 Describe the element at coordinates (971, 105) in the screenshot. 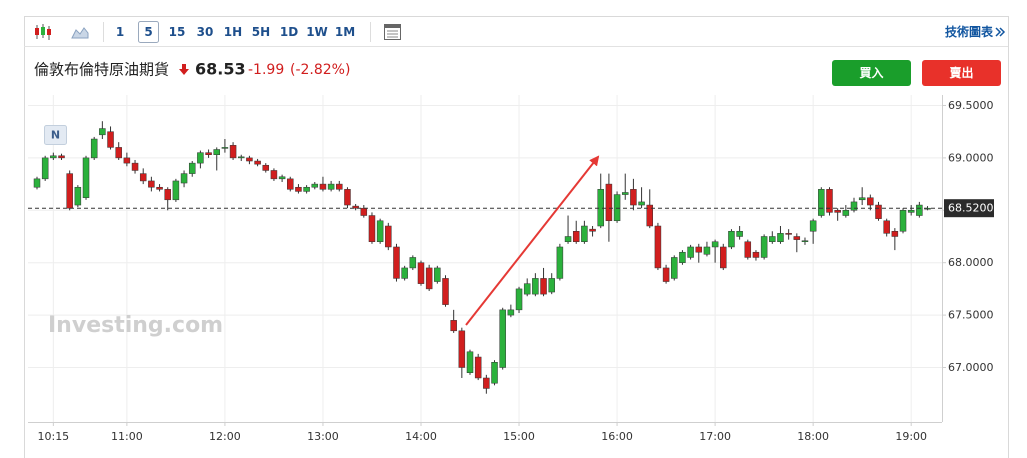

I see `y-tick-label: 69.5000` at that location.